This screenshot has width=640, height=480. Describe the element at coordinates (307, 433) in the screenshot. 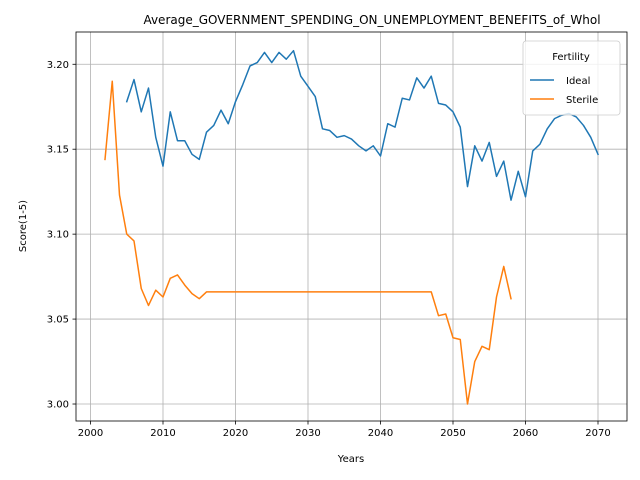

I see `x-tick-label: 2030` at that location.